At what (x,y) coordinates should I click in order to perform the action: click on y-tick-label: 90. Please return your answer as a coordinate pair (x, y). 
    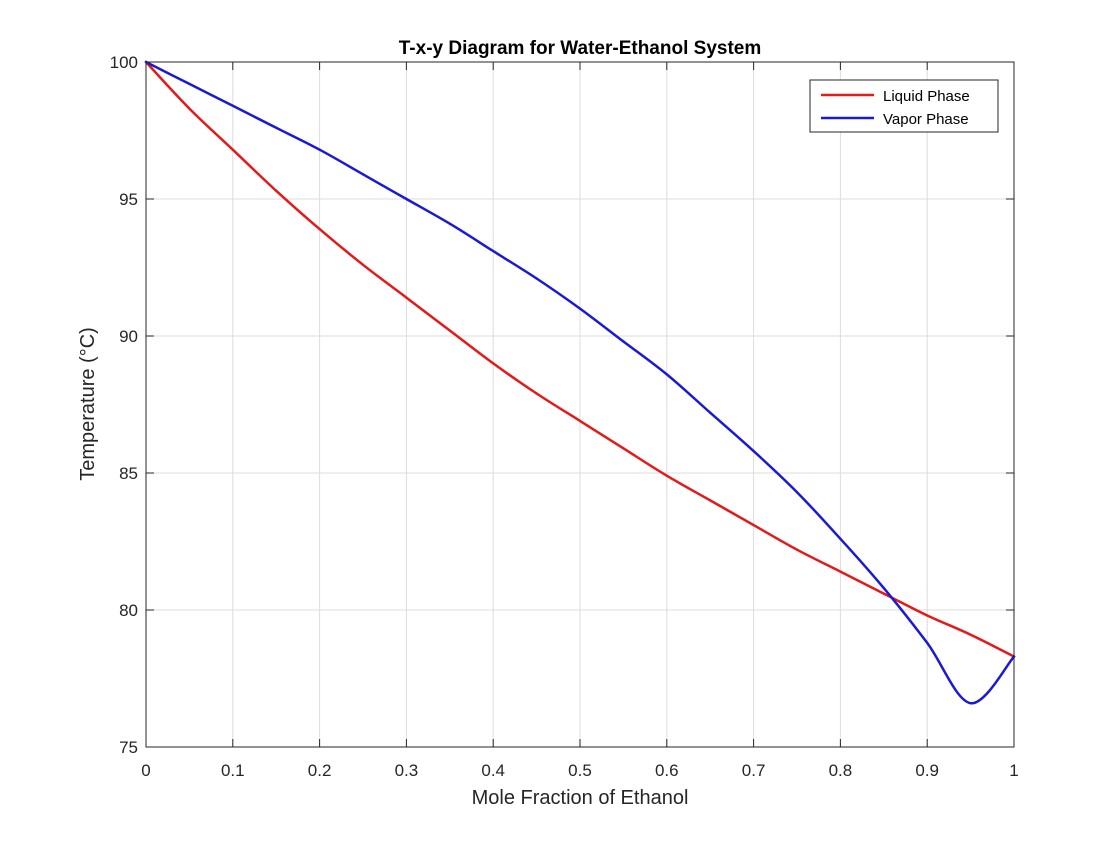
    Looking at the image, I should click on (128, 336).